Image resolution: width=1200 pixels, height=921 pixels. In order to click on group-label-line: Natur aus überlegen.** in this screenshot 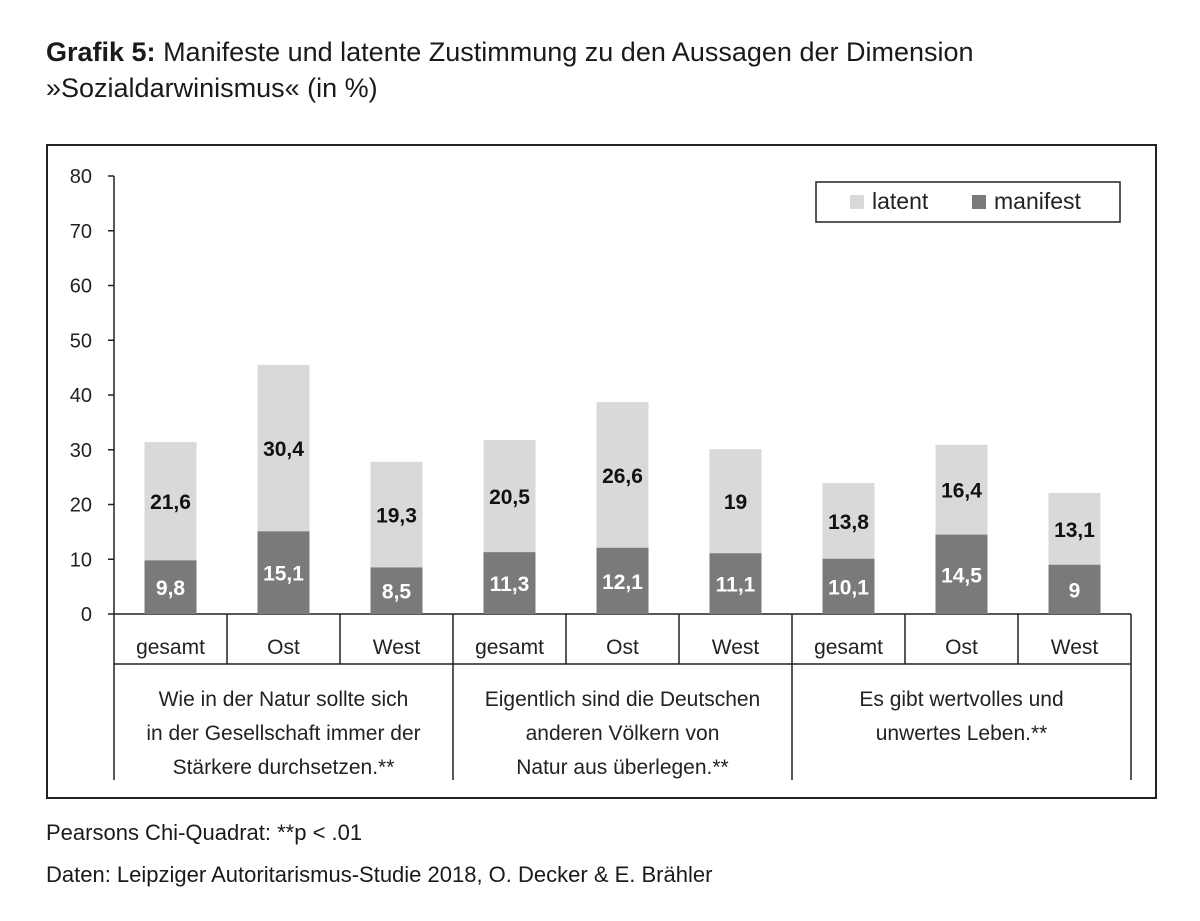, I will do `click(622, 767)`.